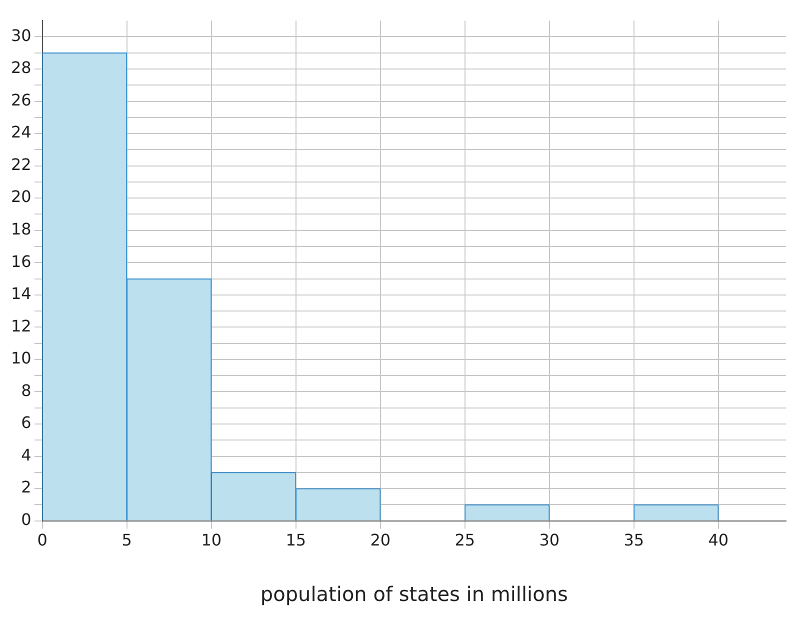 The width and height of the screenshot is (797, 620). I want to click on y-tick-label: 16, so click(21, 261).